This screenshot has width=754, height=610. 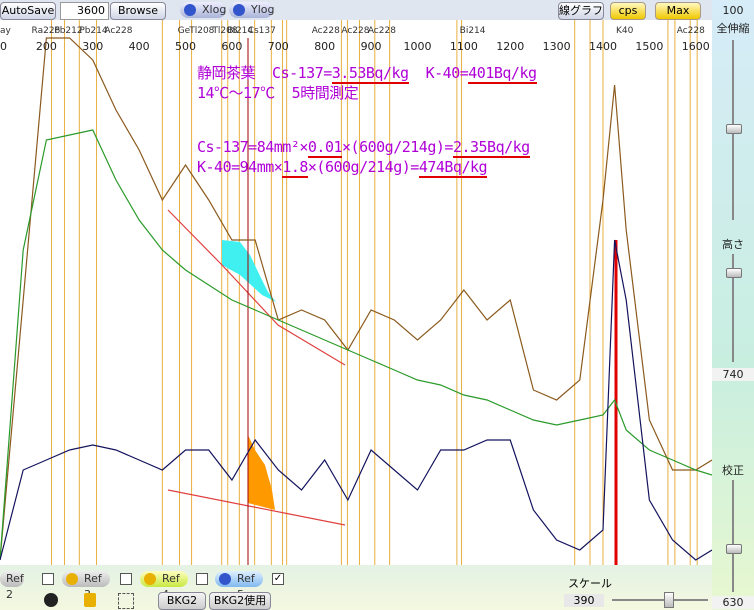 What do you see at coordinates (264, 73) in the screenshot?
I see `annotation-text: 静岡茶葉 Cs-137=` at bounding box center [264, 73].